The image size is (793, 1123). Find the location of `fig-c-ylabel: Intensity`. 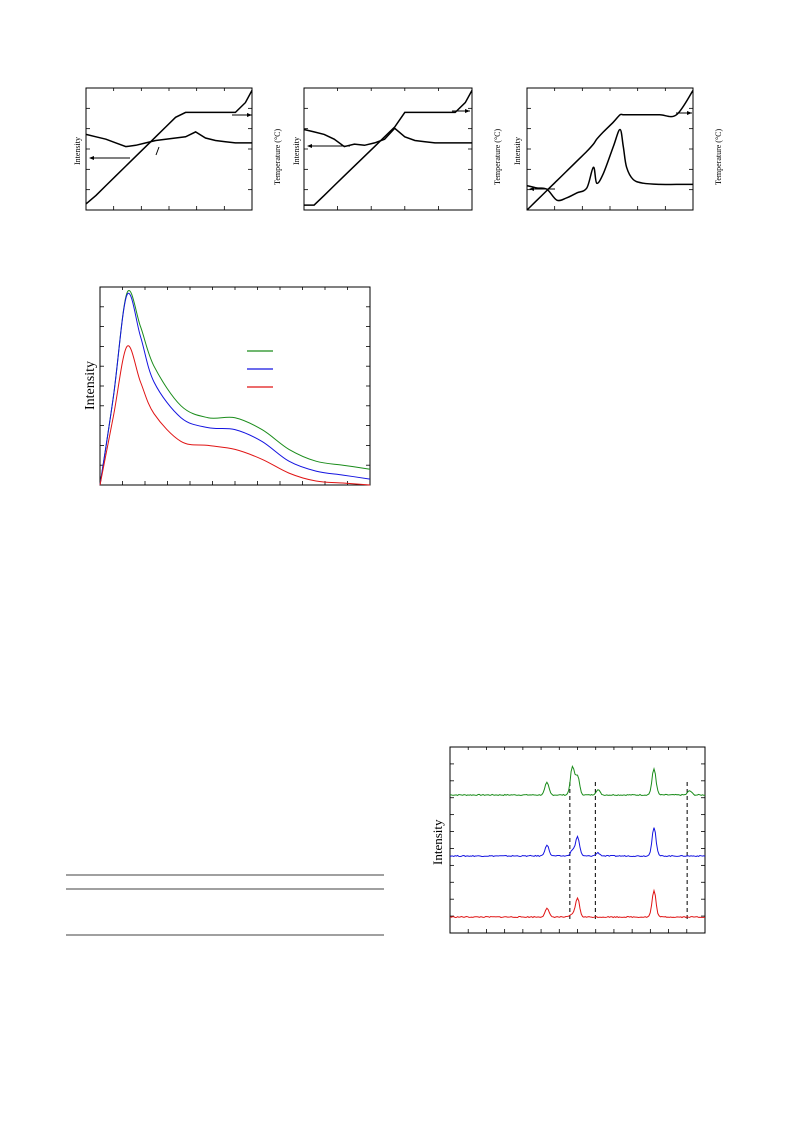

fig-c-ylabel: Intensity is located at coordinates (517, 151).